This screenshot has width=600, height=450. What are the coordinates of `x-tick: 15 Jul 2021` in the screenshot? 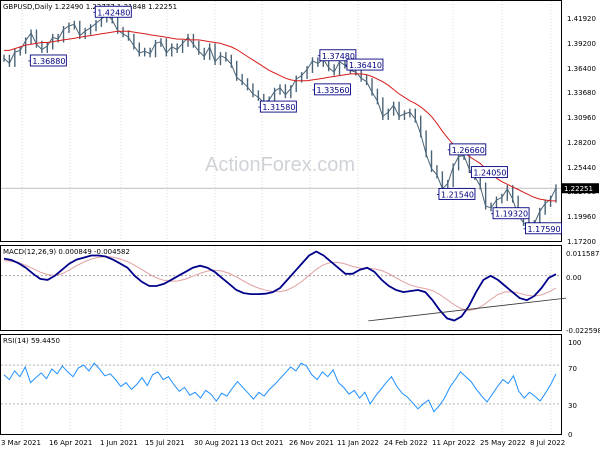 It's located at (165, 443).